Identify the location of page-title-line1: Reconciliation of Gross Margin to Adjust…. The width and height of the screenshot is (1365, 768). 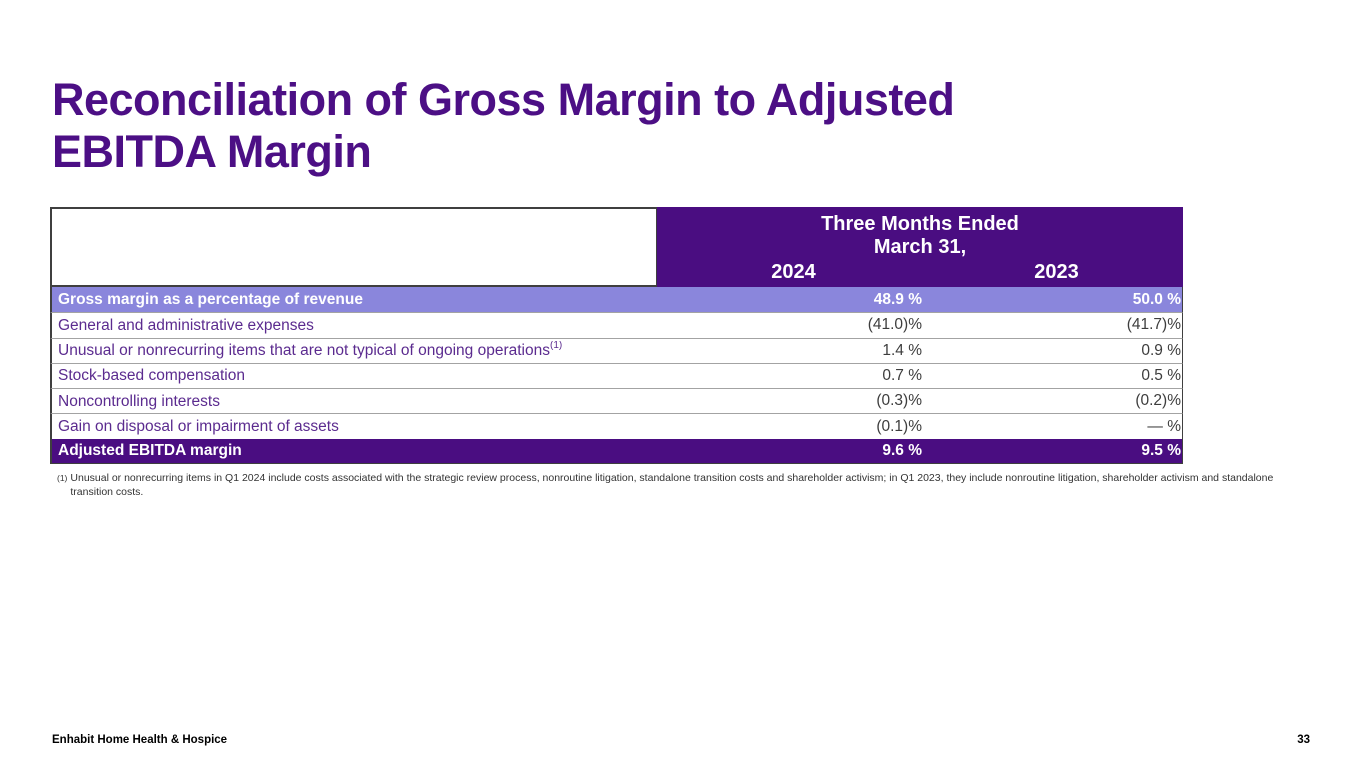
(503, 100).